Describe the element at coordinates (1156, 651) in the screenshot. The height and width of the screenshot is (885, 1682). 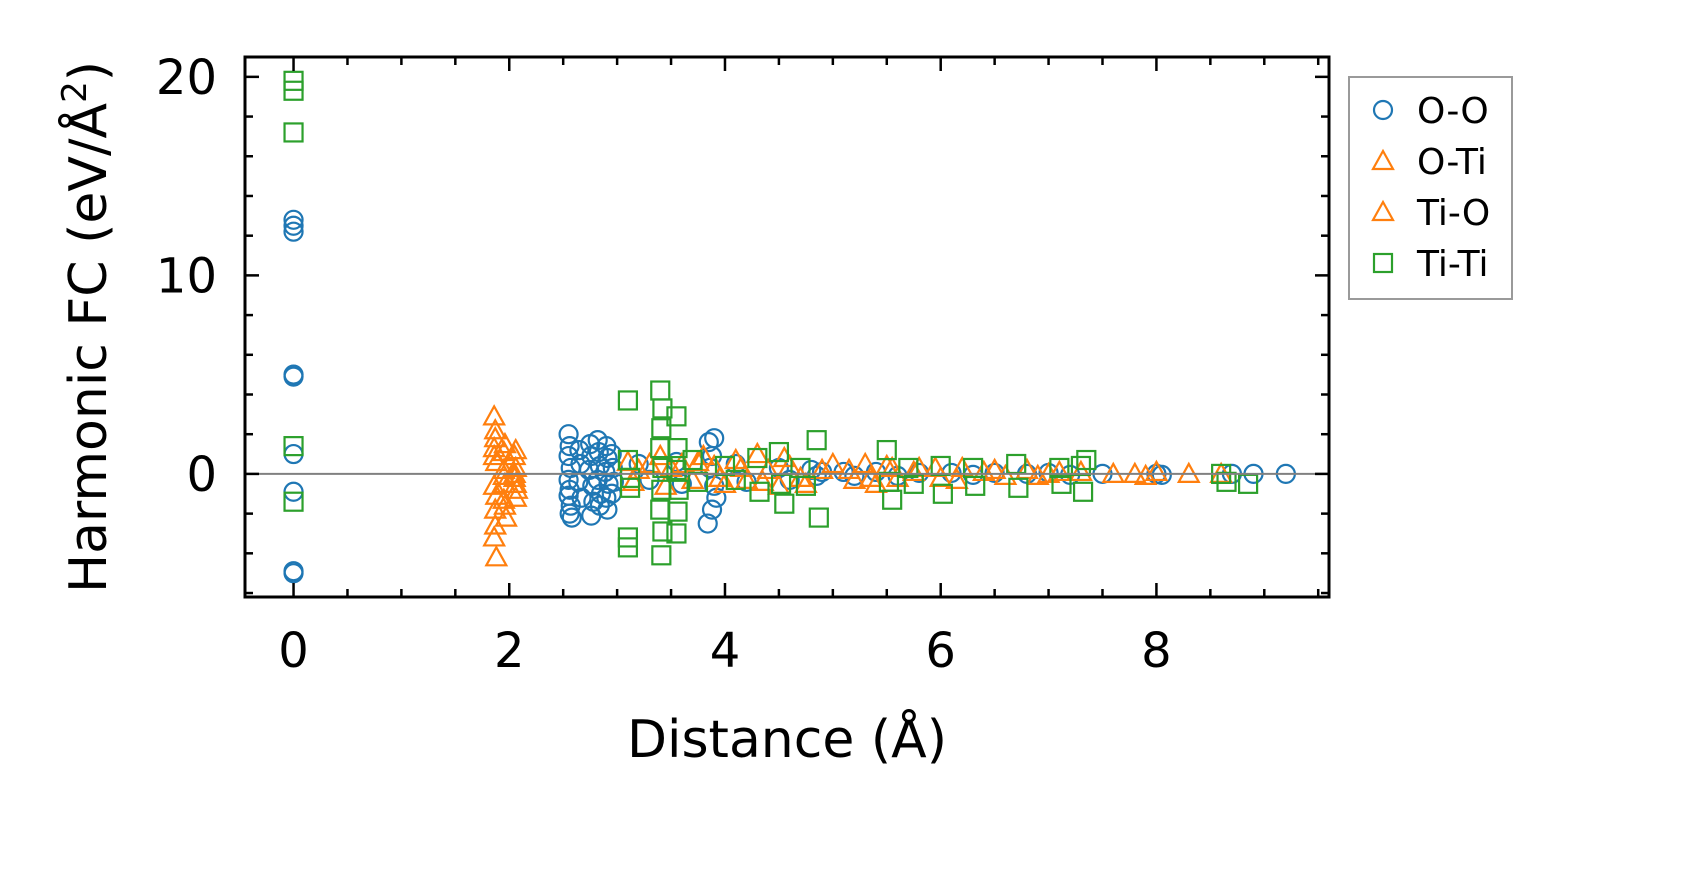
I see `x-tick-label: 8` at that location.